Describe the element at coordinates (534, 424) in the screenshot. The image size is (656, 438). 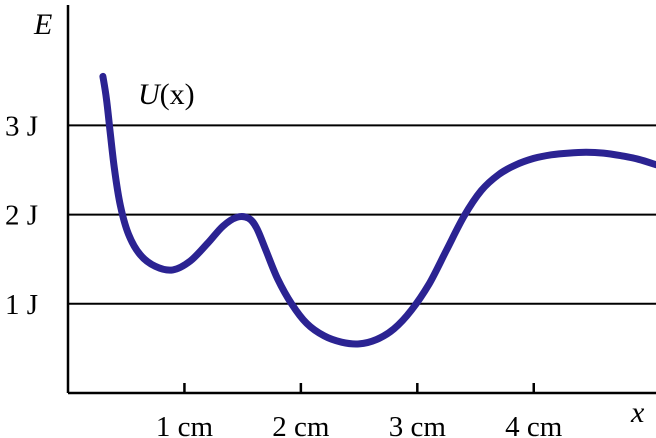
I see `x-tick-label: 4 cm` at that location.